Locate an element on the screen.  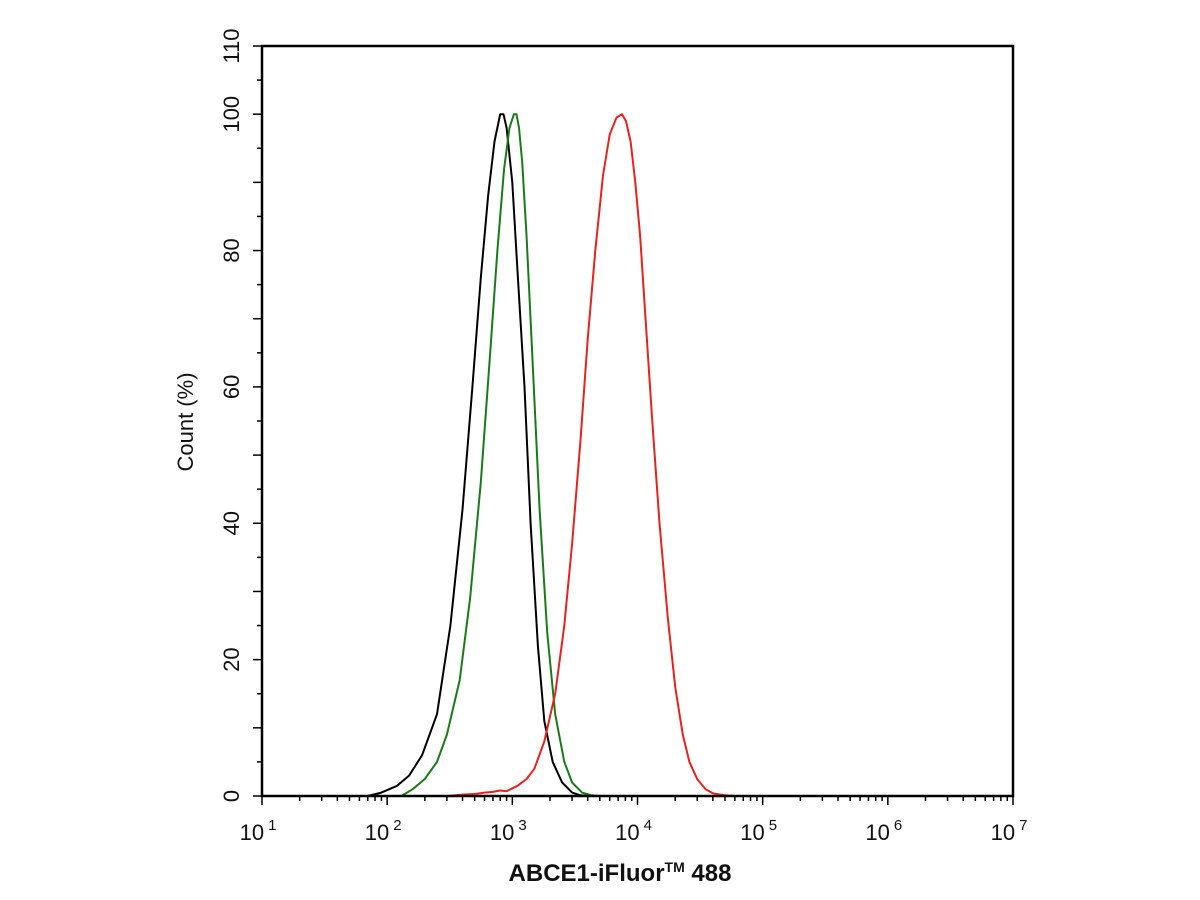
x-tick-label: 10 2 is located at coordinates (383, 831).